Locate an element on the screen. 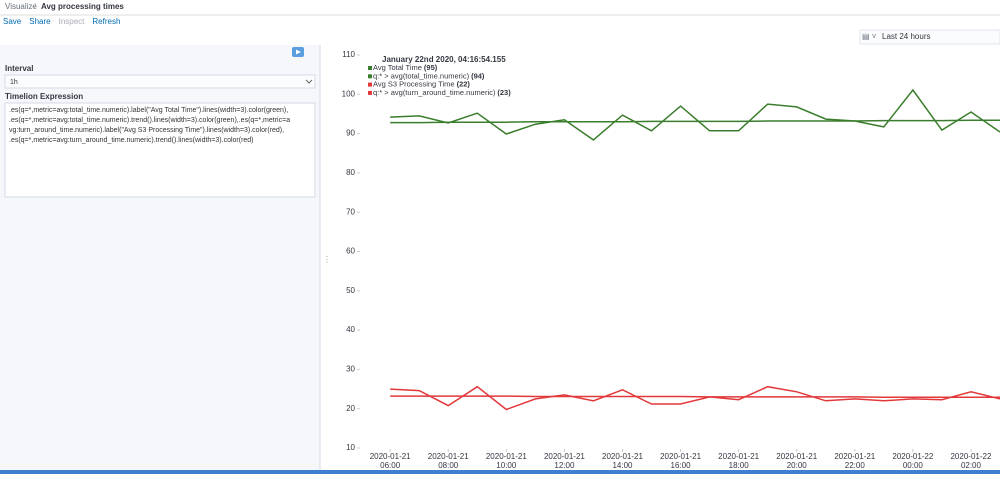  legend-name: q:* > avg(total_time.numeric) is located at coordinates (421, 75).